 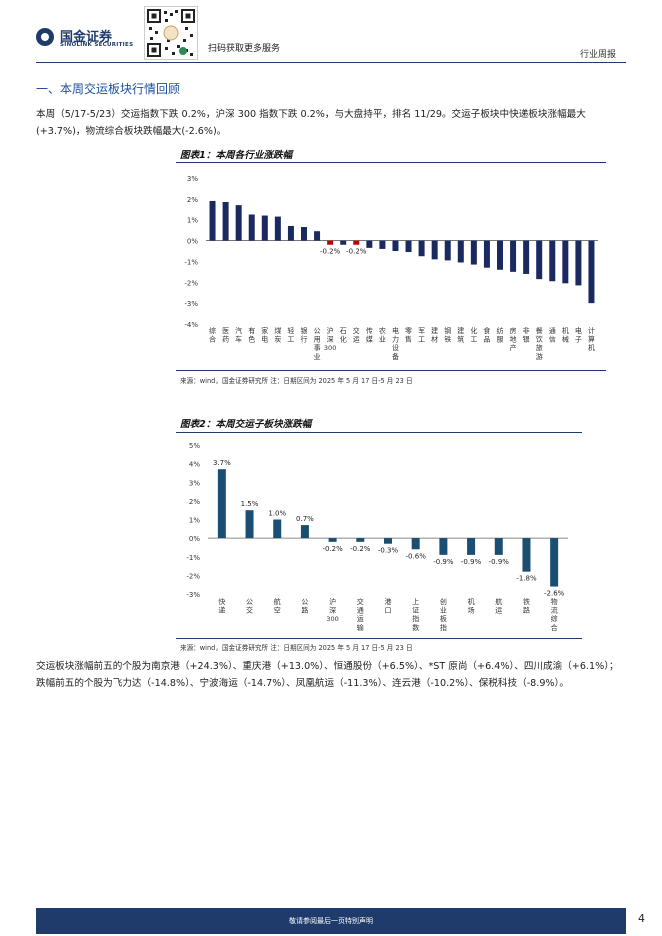 What do you see at coordinates (499, 562) in the screenshot?
I see `data-label-航运: -0.9%` at bounding box center [499, 562].